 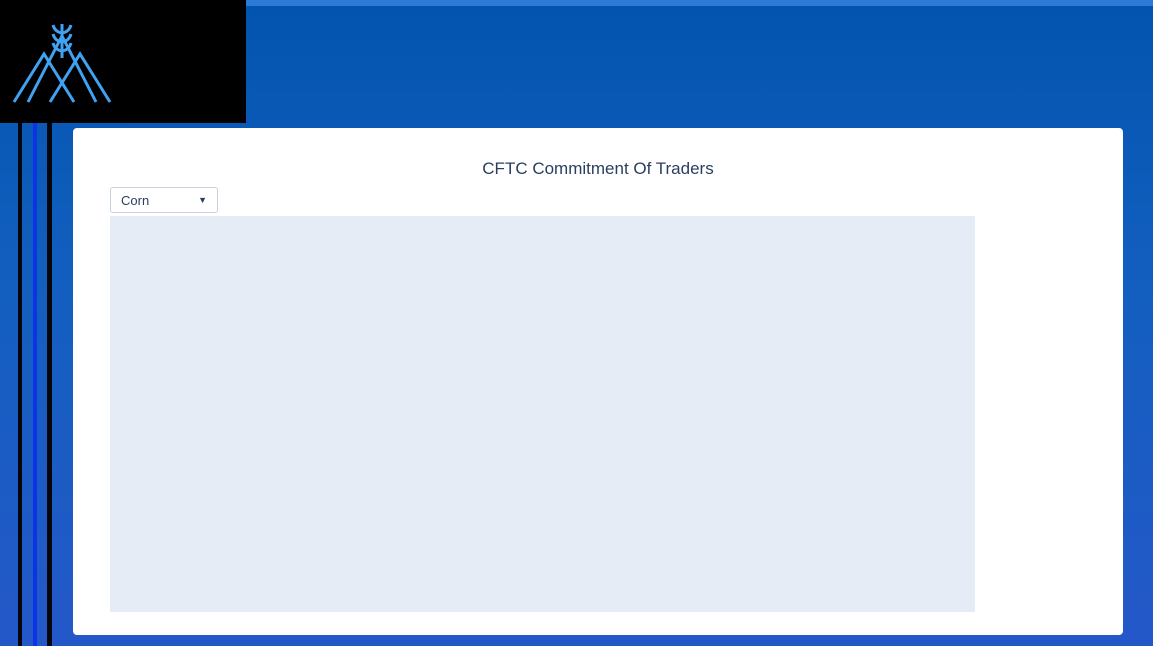 What do you see at coordinates (49, 323) in the screenshot?
I see `vertical-stripe-black-right` at bounding box center [49, 323].